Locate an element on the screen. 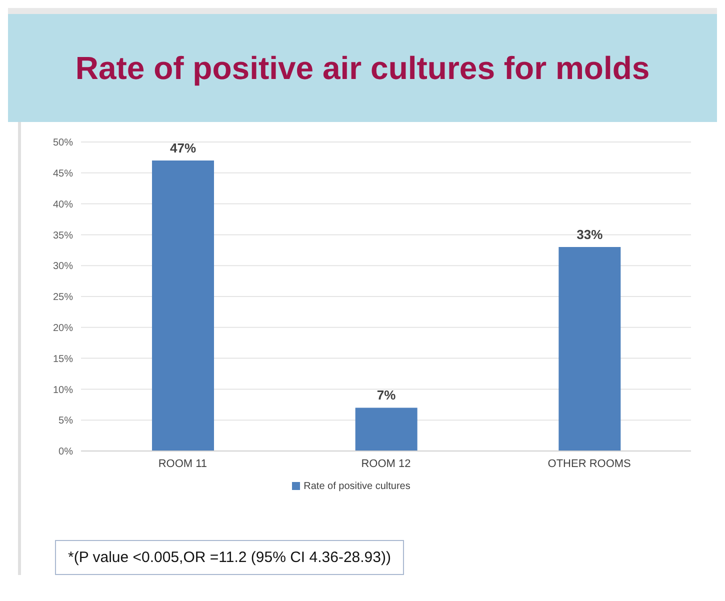 This screenshot has height=601, width=725. data-label: 47% is located at coordinates (183, 148).